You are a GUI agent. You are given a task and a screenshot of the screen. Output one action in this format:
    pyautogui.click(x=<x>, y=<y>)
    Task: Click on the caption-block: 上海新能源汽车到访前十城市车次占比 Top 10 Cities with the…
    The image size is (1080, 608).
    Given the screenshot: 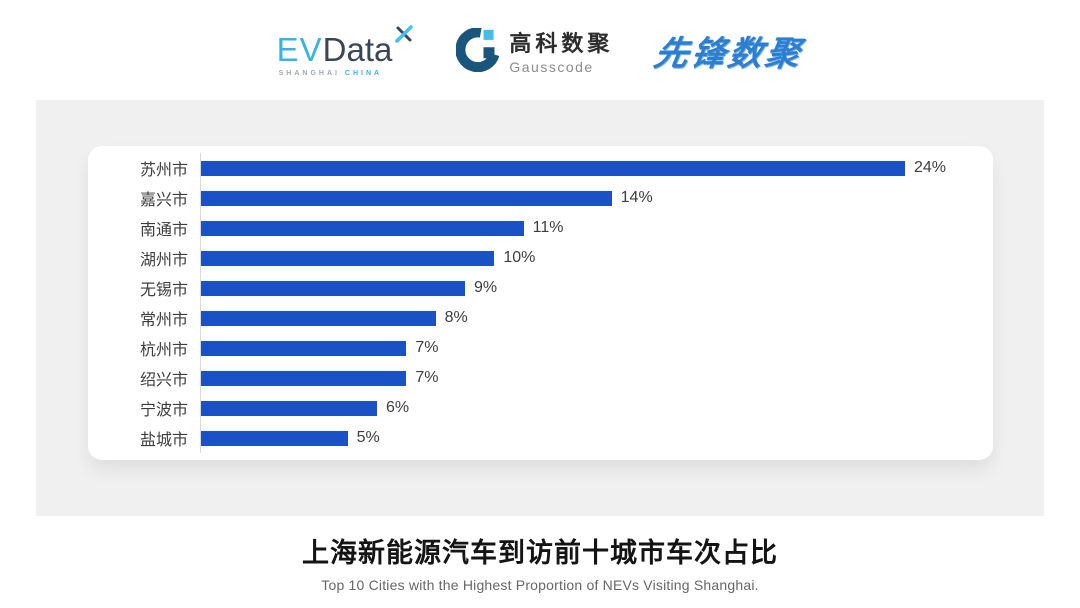 What is the action you would take?
    pyautogui.click(x=540, y=562)
    